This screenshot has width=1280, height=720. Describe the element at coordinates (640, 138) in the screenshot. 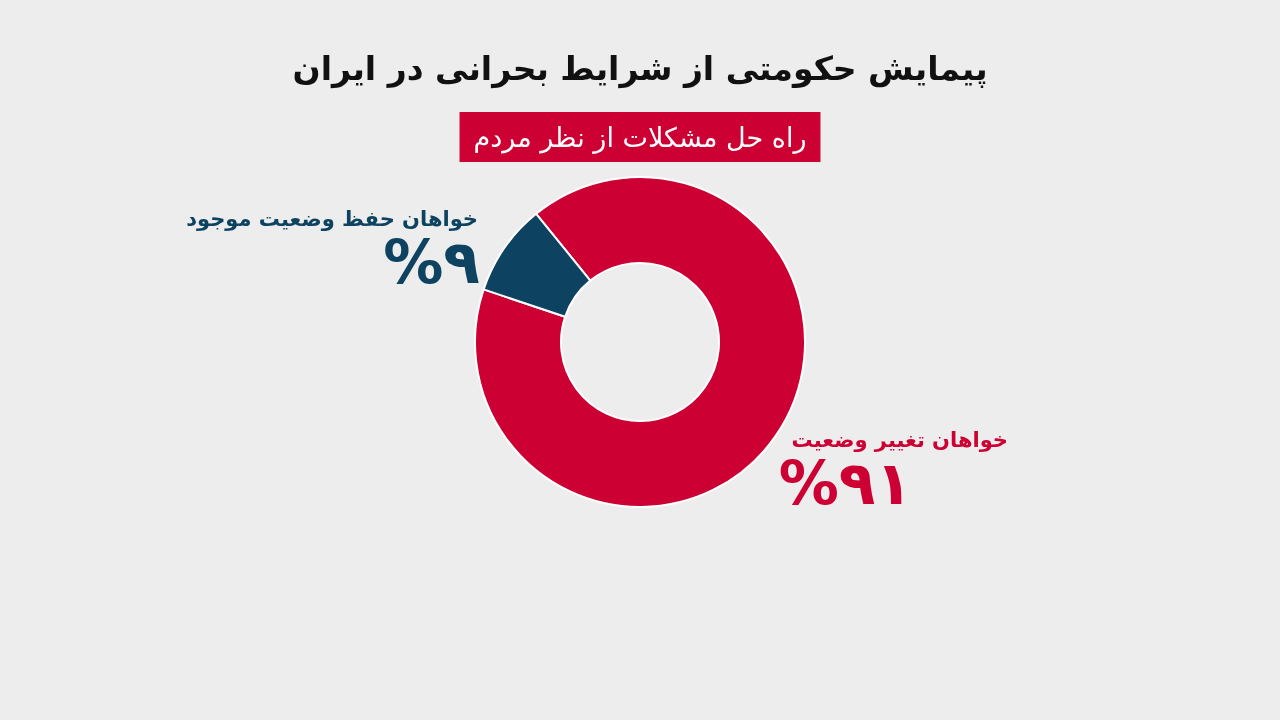

I see `chart-subtitle: راه حل مشکلات از نظر مردم` at that location.